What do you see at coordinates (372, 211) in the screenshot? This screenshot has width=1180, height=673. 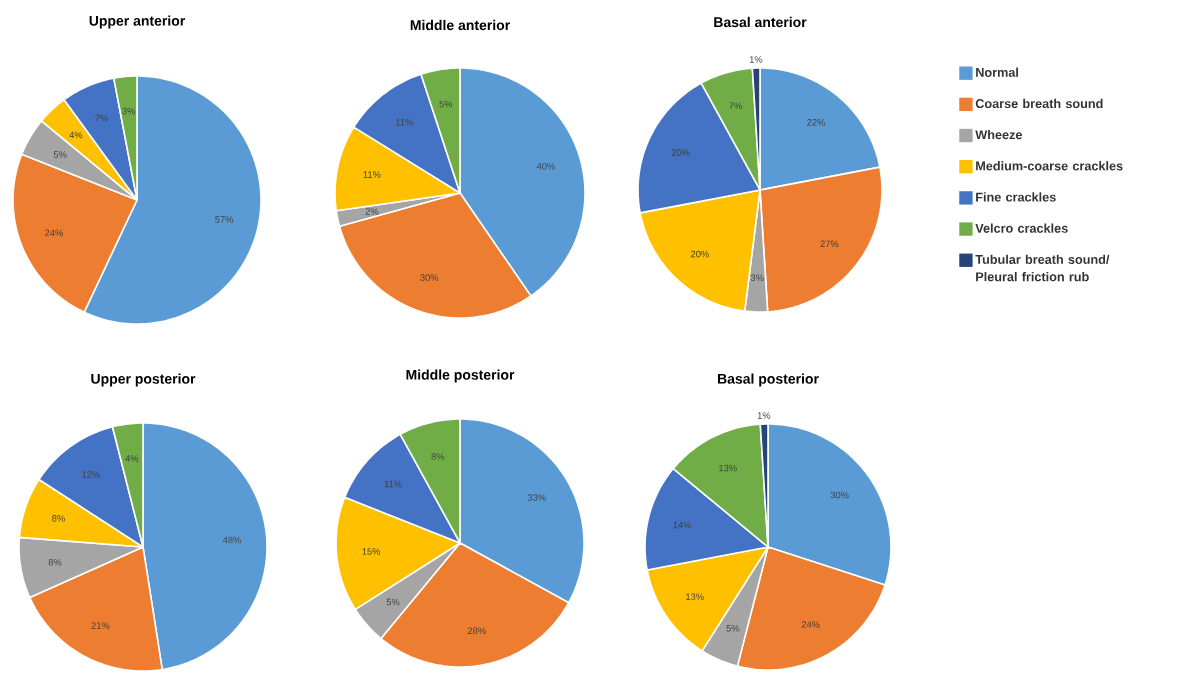 I see `data-label: 2%` at bounding box center [372, 211].